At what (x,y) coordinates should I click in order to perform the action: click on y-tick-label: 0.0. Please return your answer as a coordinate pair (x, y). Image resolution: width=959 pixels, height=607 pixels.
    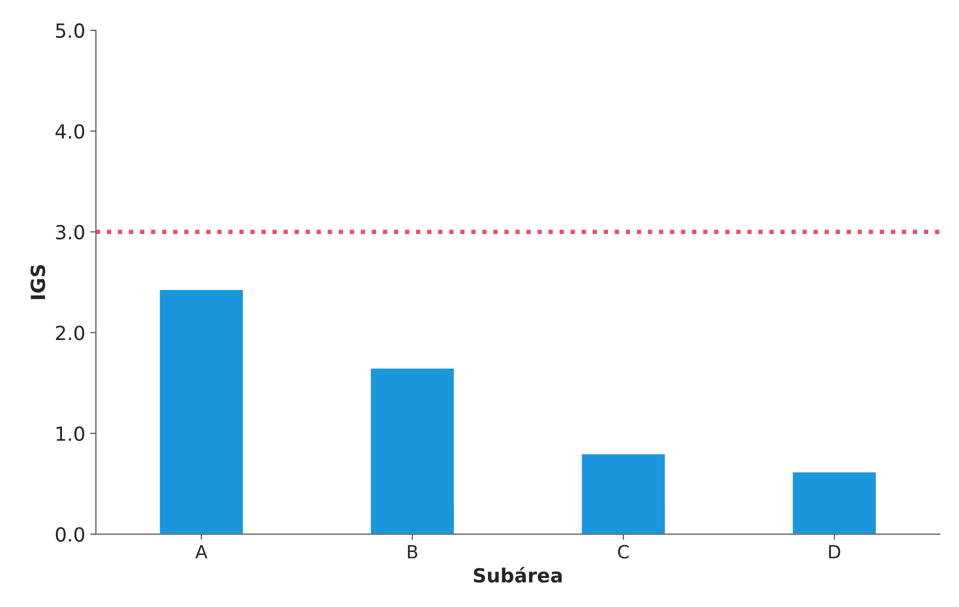
    Looking at the image, I should click on (70, 534).